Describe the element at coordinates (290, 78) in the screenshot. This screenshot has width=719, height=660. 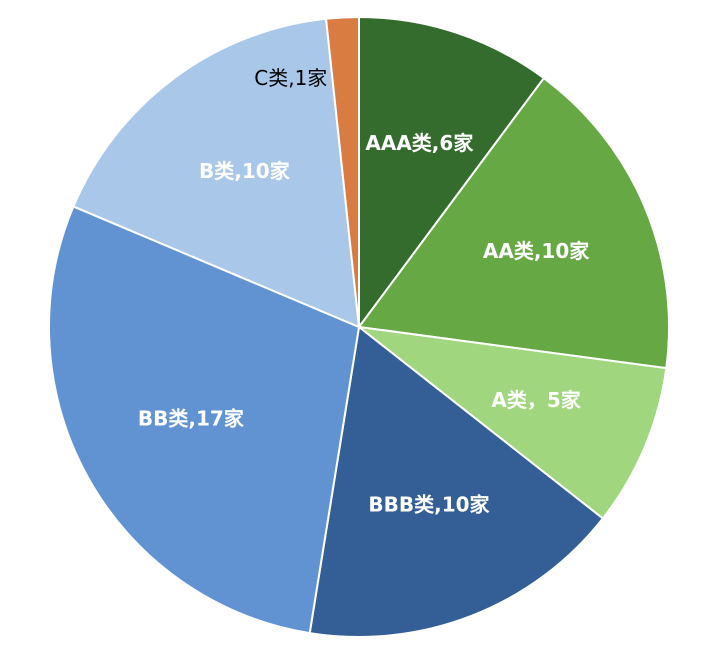
I see `data-label: C类,1家` at that location.